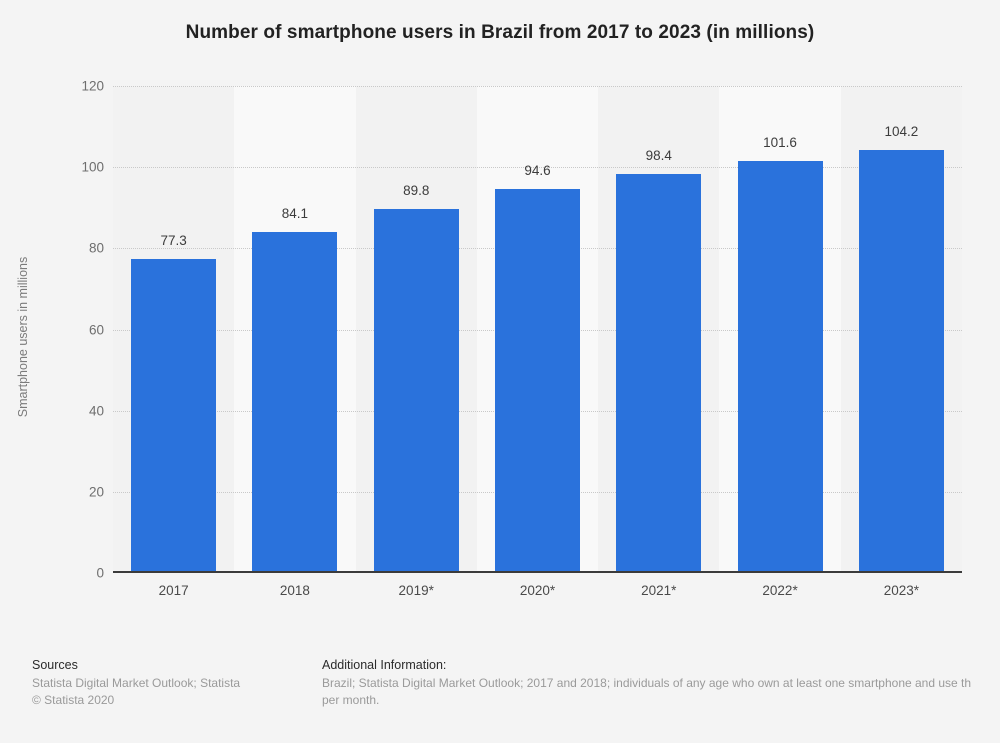 The height and width of the screenshot is (743, 1000). What do you see at coordinates (92, 167) in the screenshot?
I see `y-tick-label: 100` at bounding box center [92, 167].